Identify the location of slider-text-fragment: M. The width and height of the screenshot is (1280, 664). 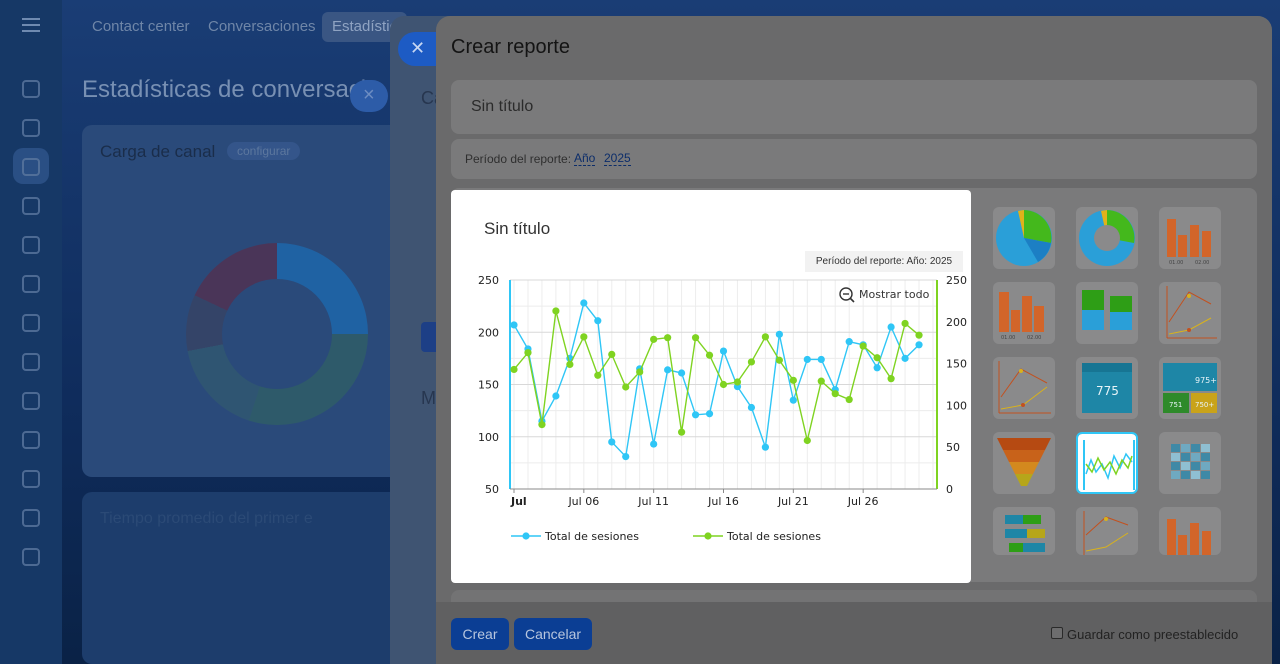
(428, 398).